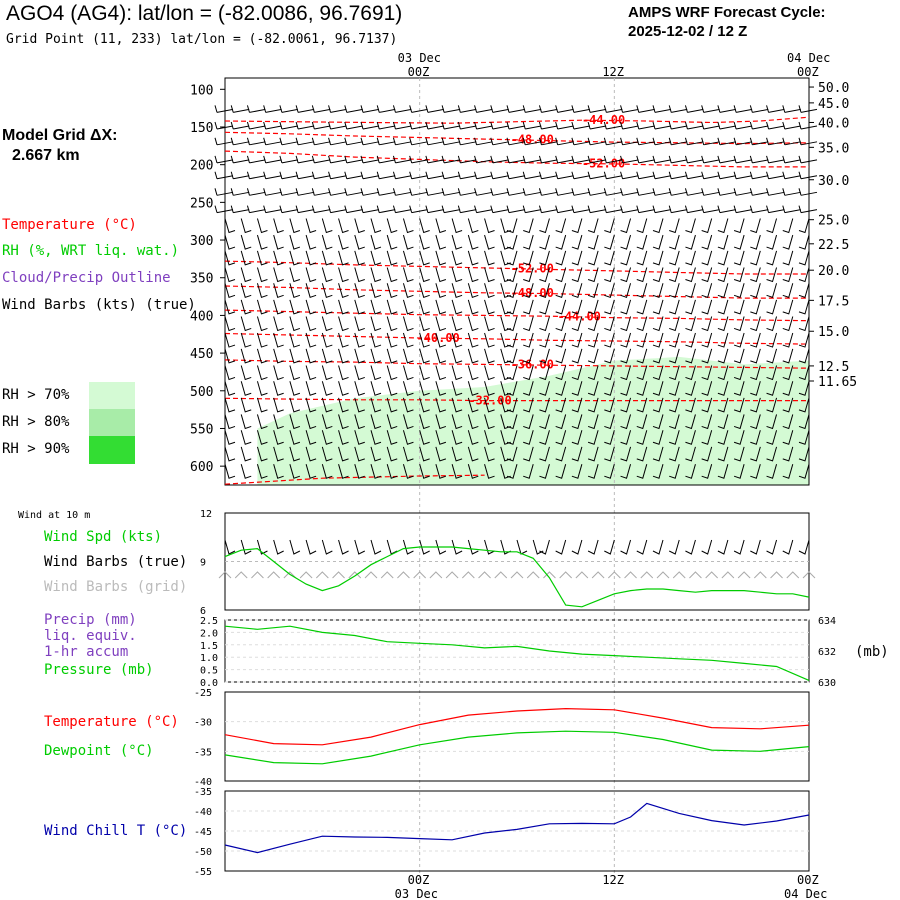 The image size is (900, 900). Describe the element at coordinates (86, 652) in the screenshot. I see `legend-accum: 1-hr accum` at that location.